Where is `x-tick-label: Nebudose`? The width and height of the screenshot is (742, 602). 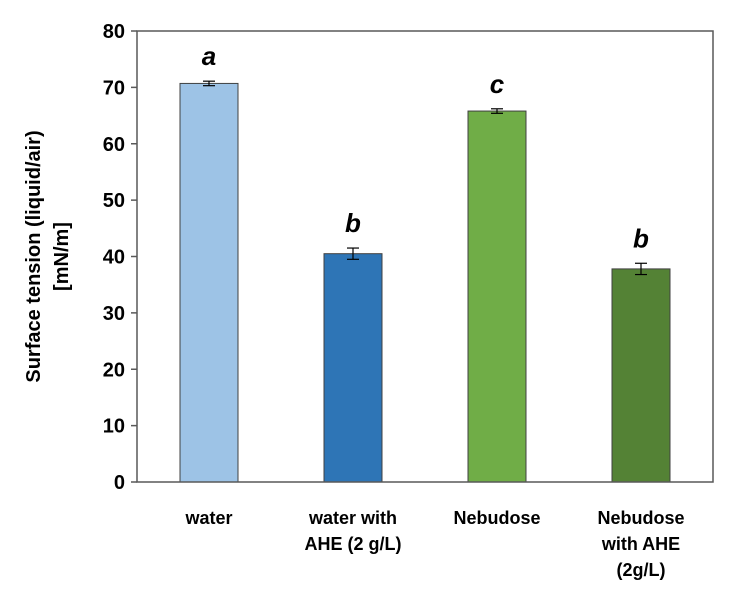 x-tick-label: Nebudose is located at coordinates (496, 518).